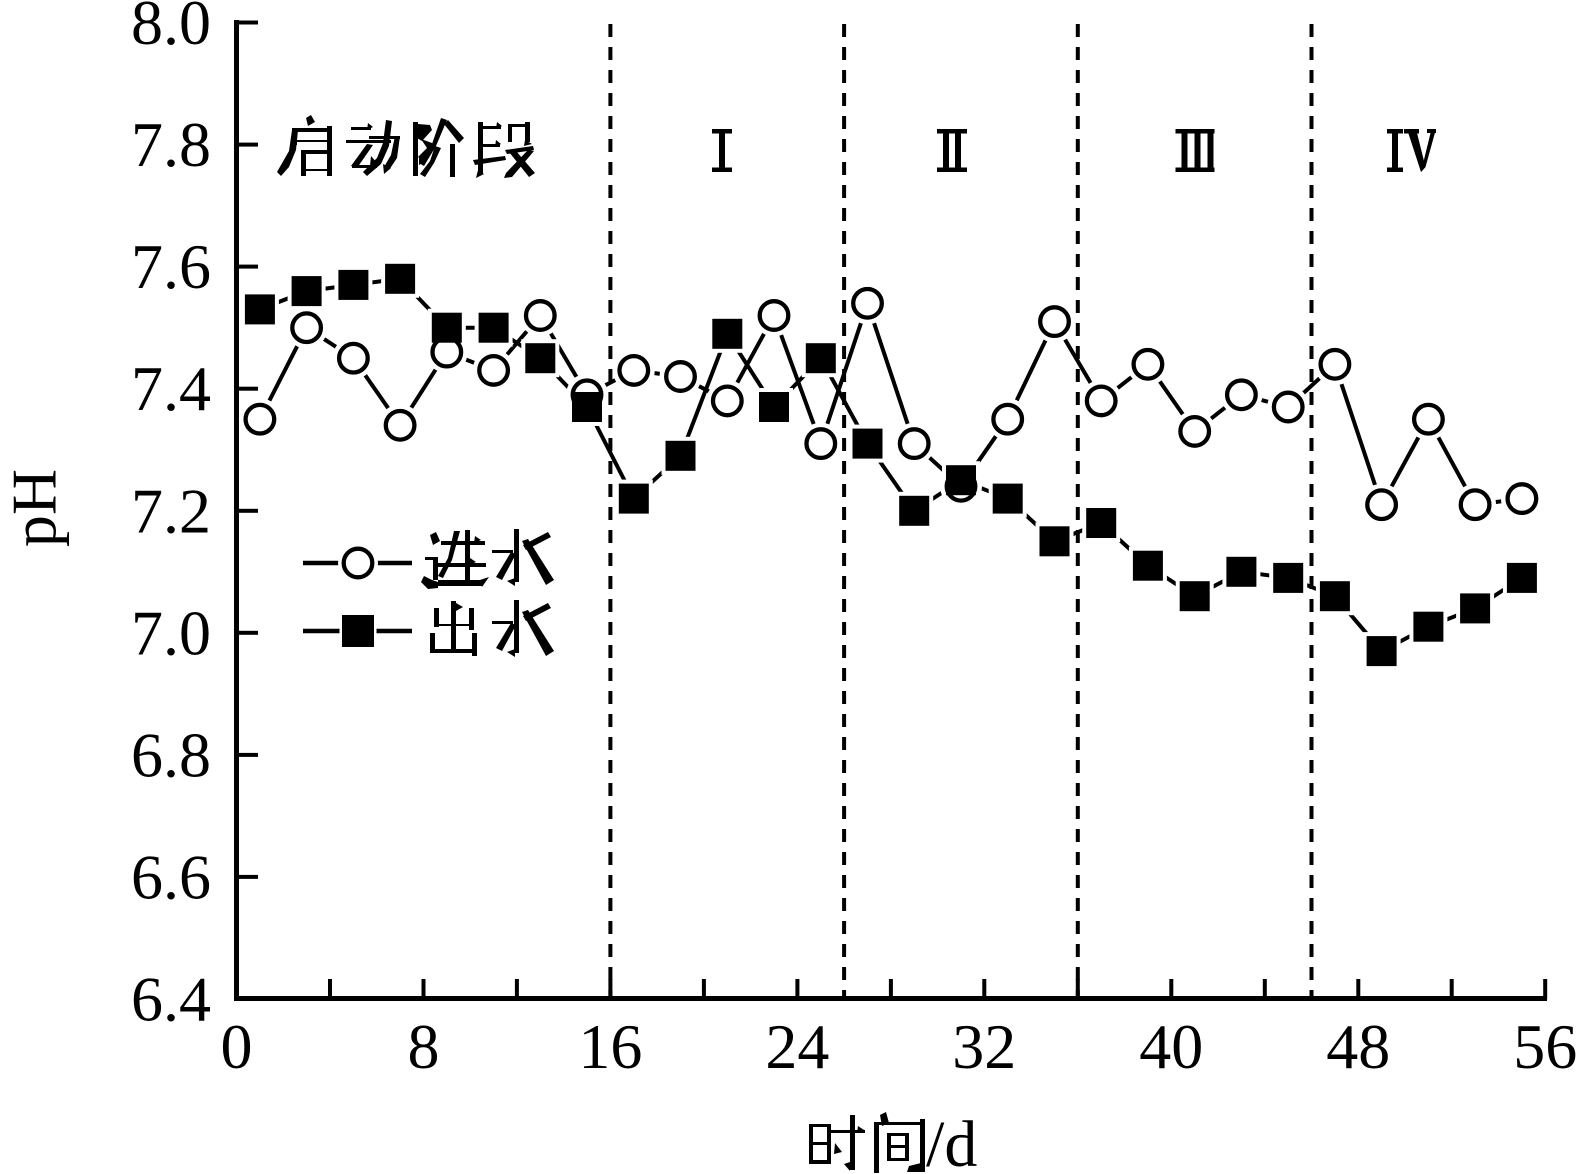 The width and height of the screenshot is (1594, 1174). Describe the element at coordinates (797, 1046) in the screenshot. I see `svg-text: 24` at that location.